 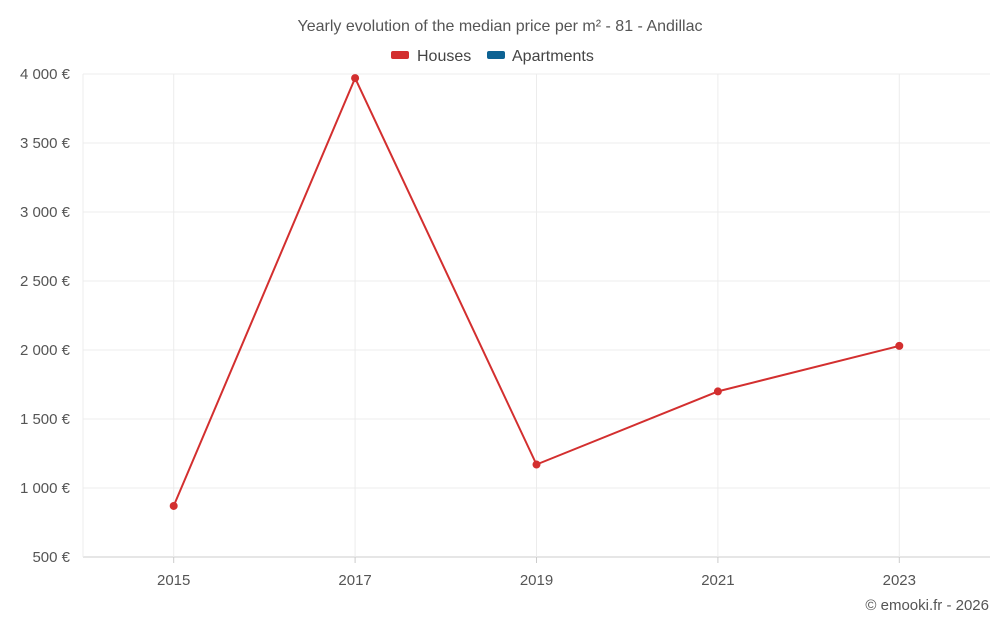 What do you see at coordinates (496, 55) in the screenshot?
I see `legend-swatch-apartments` at bounding box center [496, 55].